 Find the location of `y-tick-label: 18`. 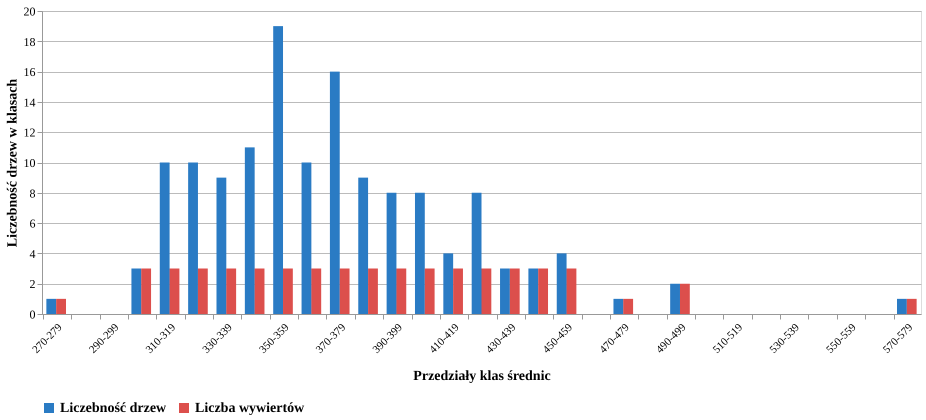

y-tick-label: 18 is located at coordinates (30, 41).